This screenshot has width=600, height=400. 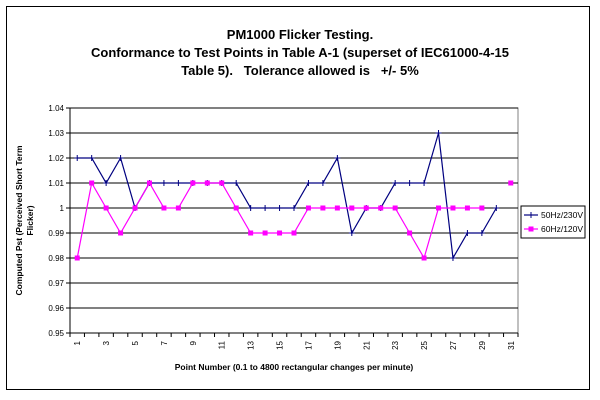 What do you see at coordinates (366, 344) in the screenshot?
I see `x-tick-label: 21` at bounding box center [366, 344].